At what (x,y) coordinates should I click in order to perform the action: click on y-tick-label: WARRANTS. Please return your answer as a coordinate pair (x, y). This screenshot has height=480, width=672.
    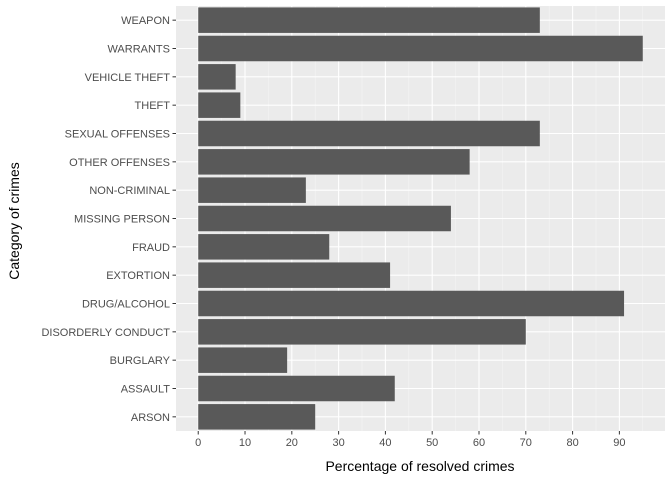
    Looking at the image, I should click on (138, 50).